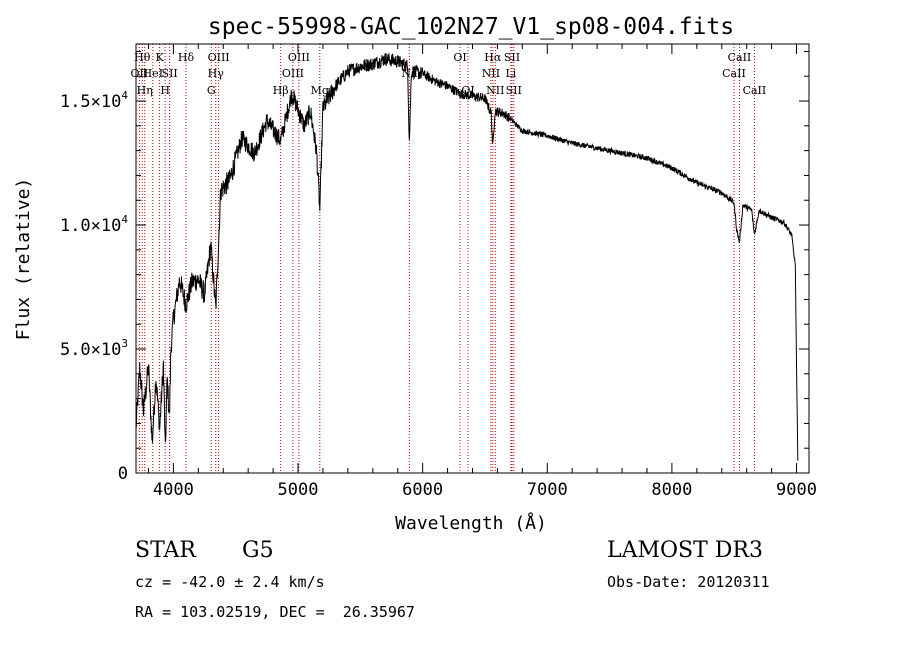 This screenshot has height=649, width=900. Describe the element at coordinates (153, 73) in the screenshot. I see `line-label-3: HeI` at that location.